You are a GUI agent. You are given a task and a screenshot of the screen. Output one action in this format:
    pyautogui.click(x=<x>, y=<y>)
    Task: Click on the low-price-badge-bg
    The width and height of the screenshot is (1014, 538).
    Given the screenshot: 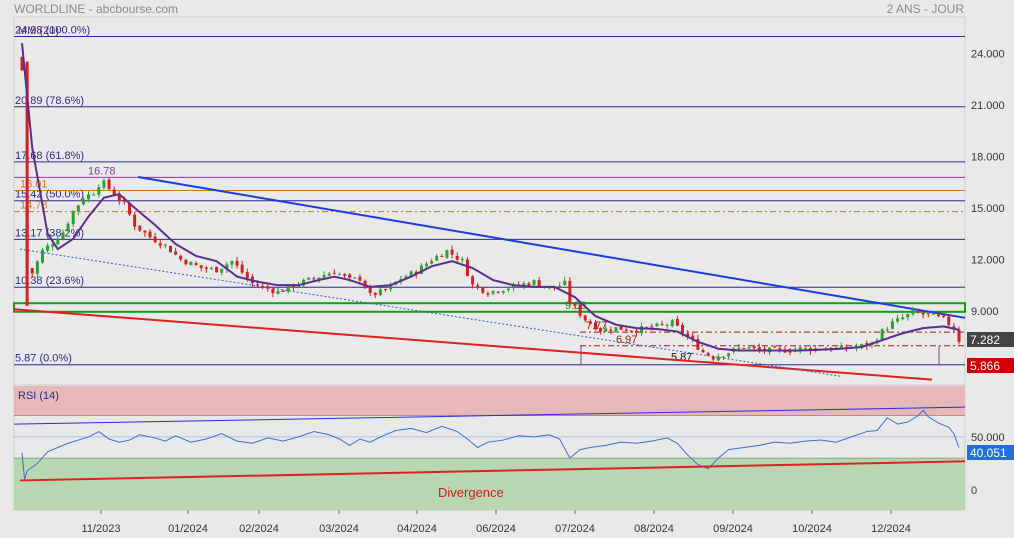 What is the action you would take?
    pyautogui.click(x=990, y=365)
    